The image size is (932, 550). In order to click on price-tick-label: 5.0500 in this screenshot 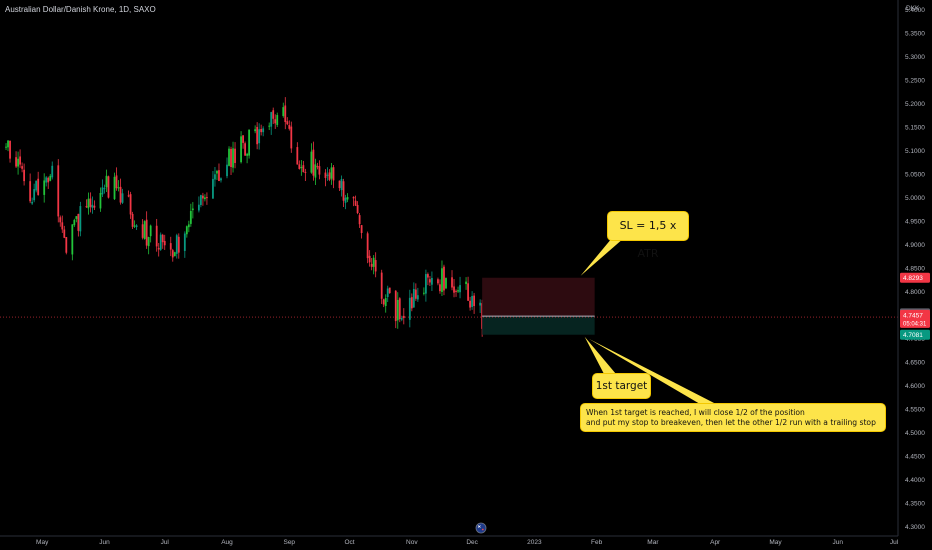, I will do `click(915, 174)`.